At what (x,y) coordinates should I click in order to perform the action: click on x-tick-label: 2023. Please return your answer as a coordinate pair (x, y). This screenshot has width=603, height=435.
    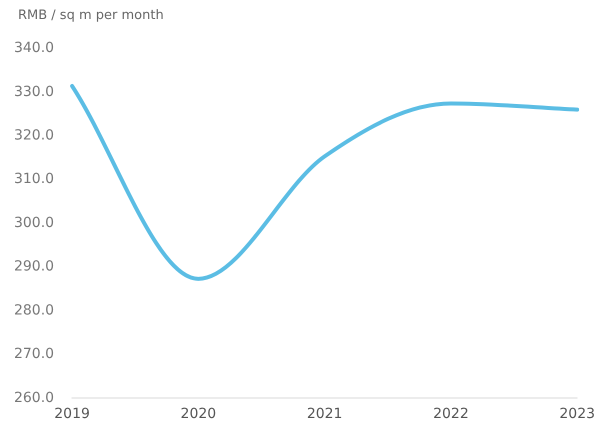
    Looking at the image, I should click on (577, 414).